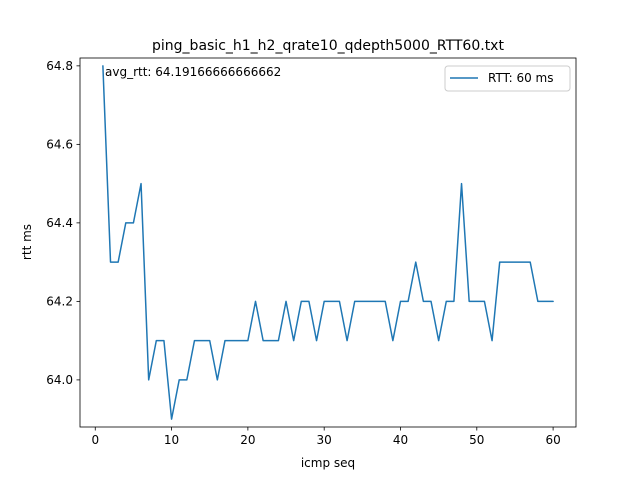 This screenshot has width=640, height=480. Describe the element at coordinates (324, 440) in the screenshot. I see `x-tick-label: 30` at that location.